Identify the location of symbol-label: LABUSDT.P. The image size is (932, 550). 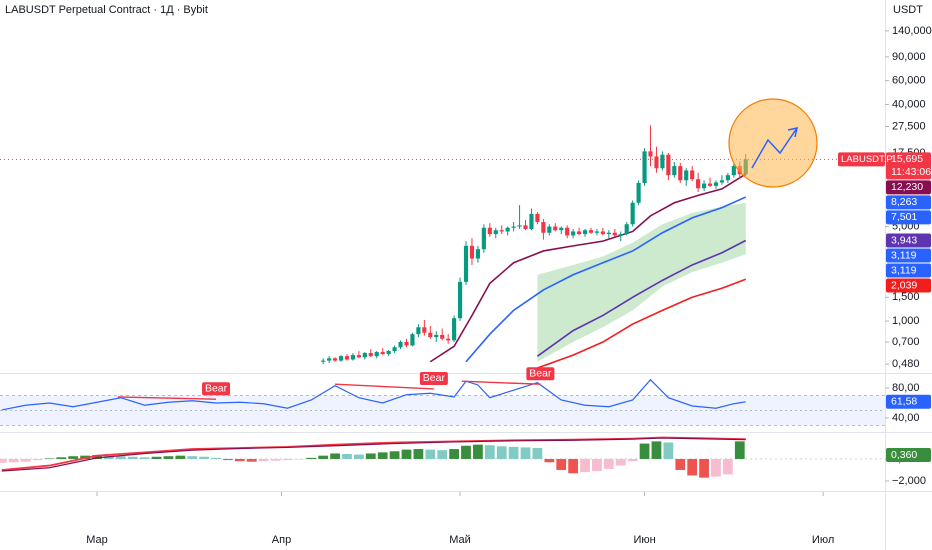
(867, 159).